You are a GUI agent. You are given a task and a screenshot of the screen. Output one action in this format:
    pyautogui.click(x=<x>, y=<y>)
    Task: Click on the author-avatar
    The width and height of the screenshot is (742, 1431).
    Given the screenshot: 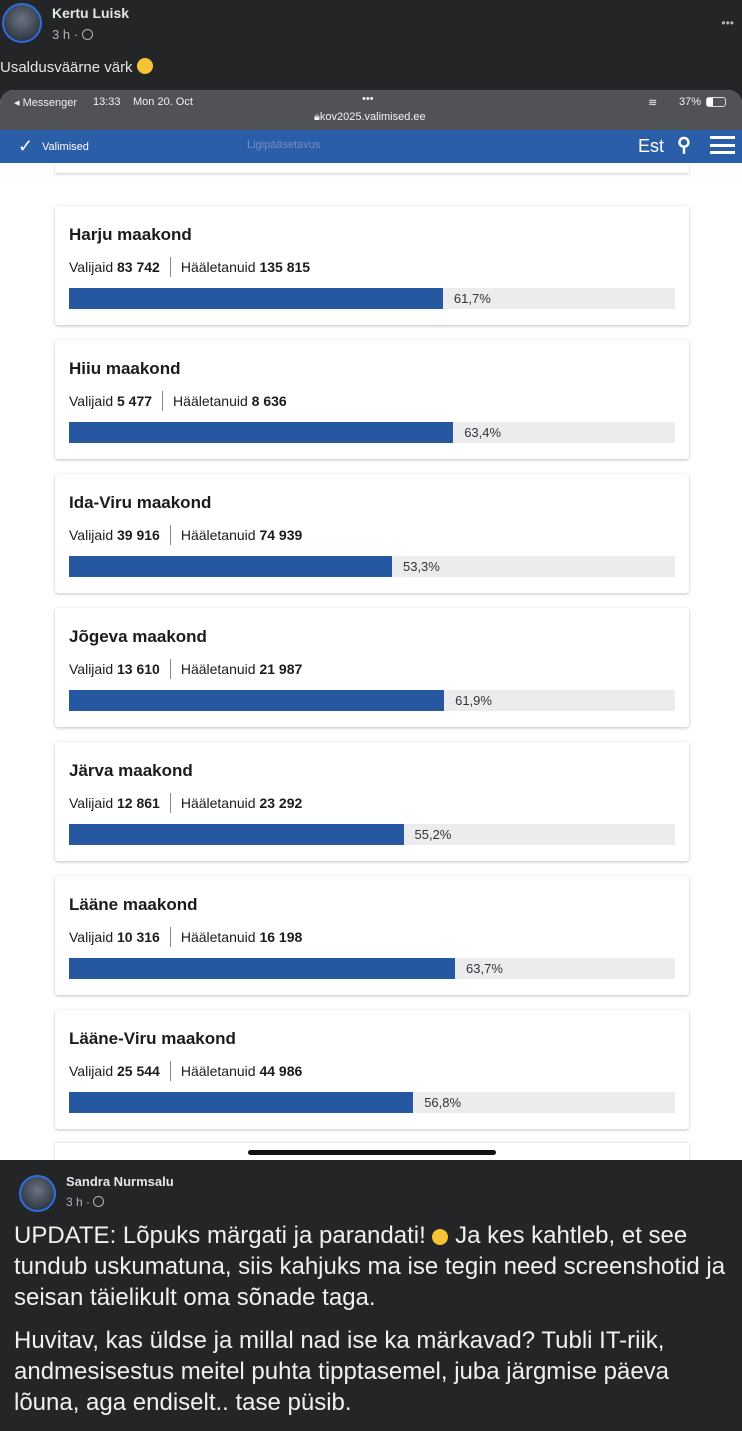 What is the action you would take?
    pyautogui.click(x=22, y=23)
    